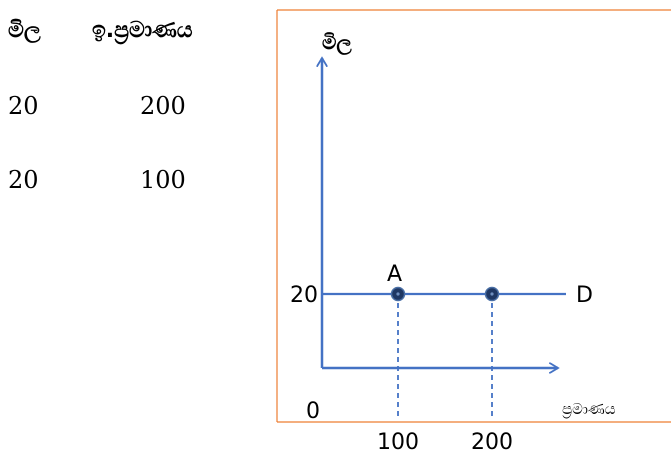 The height and width of the screenshot is (456, 671). What do you see at coordinates (589, 409) in the screenshot?
I see `x-axis-label: ප්‍රමාණය` at bounding box center [589, 409].